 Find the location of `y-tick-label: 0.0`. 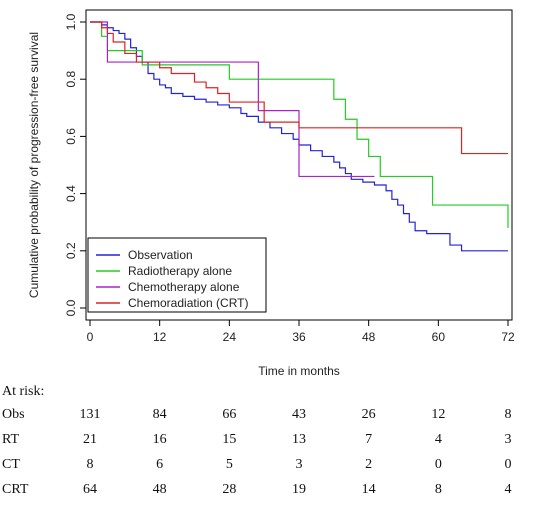

y-tick-label: 0.0 is located at coordinates (71, 307).